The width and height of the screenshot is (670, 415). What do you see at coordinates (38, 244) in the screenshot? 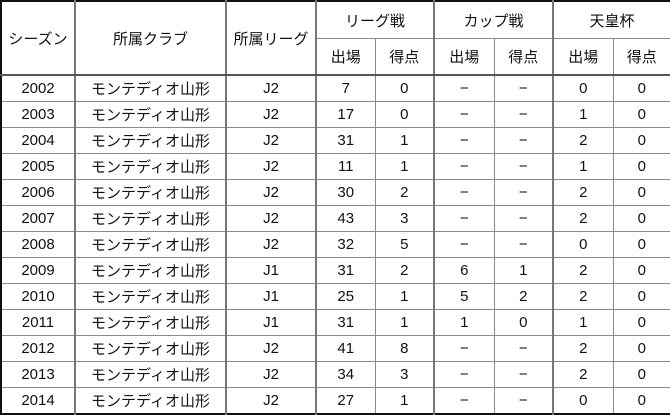
I see `cell-season: 2008` at bounding box center [38, 244].